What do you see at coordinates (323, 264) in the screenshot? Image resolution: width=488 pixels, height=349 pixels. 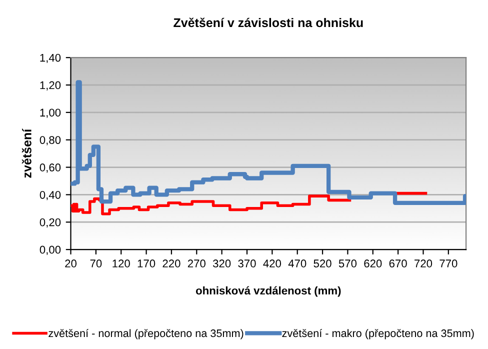 I see `x-tick-label: 520` at bounding box center [323, 264].